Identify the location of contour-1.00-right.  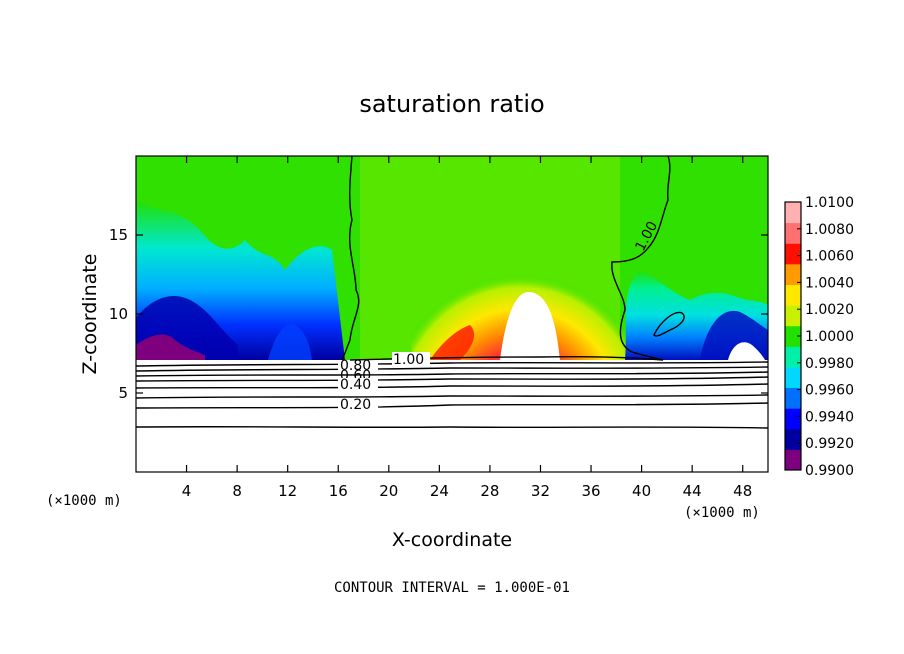
(641, 258).